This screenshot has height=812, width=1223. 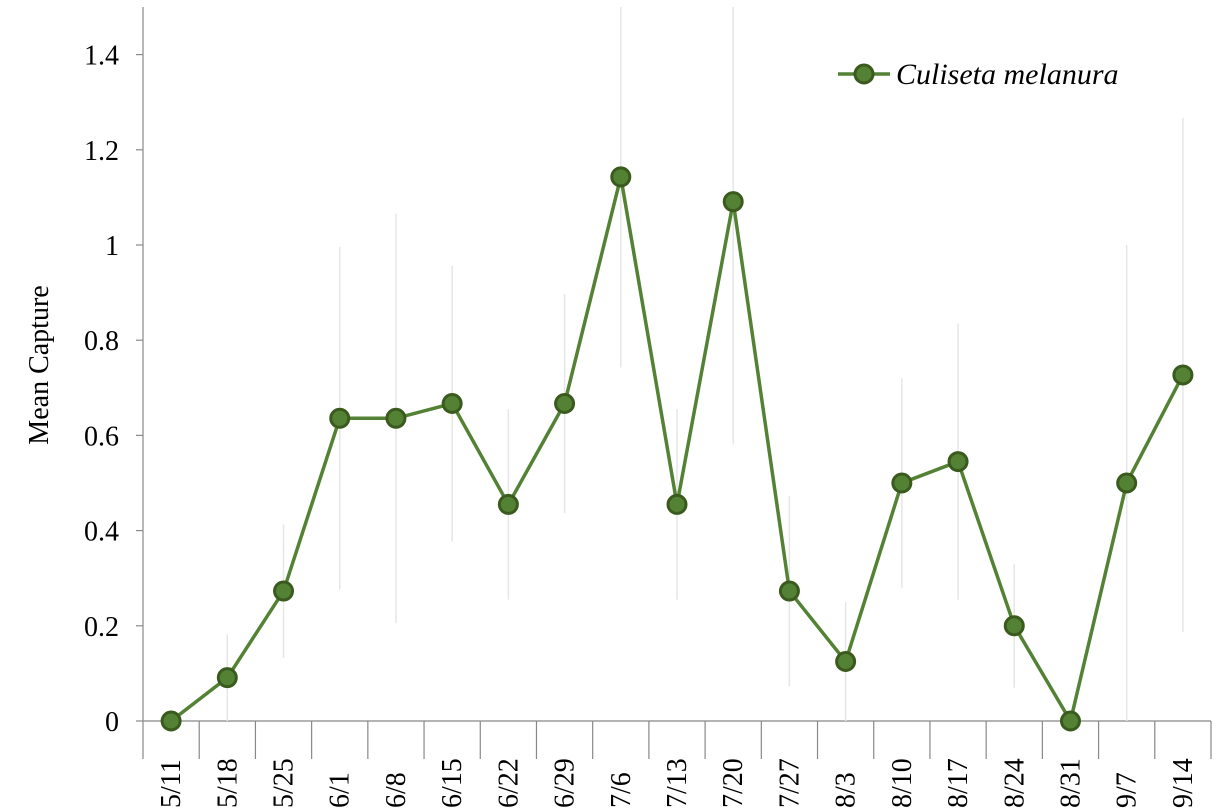 What do you see at coordinates (1007, 74) in the screenshot?
I see `legend-label: Culiseta melanura` at bounding box center [1007, 74].